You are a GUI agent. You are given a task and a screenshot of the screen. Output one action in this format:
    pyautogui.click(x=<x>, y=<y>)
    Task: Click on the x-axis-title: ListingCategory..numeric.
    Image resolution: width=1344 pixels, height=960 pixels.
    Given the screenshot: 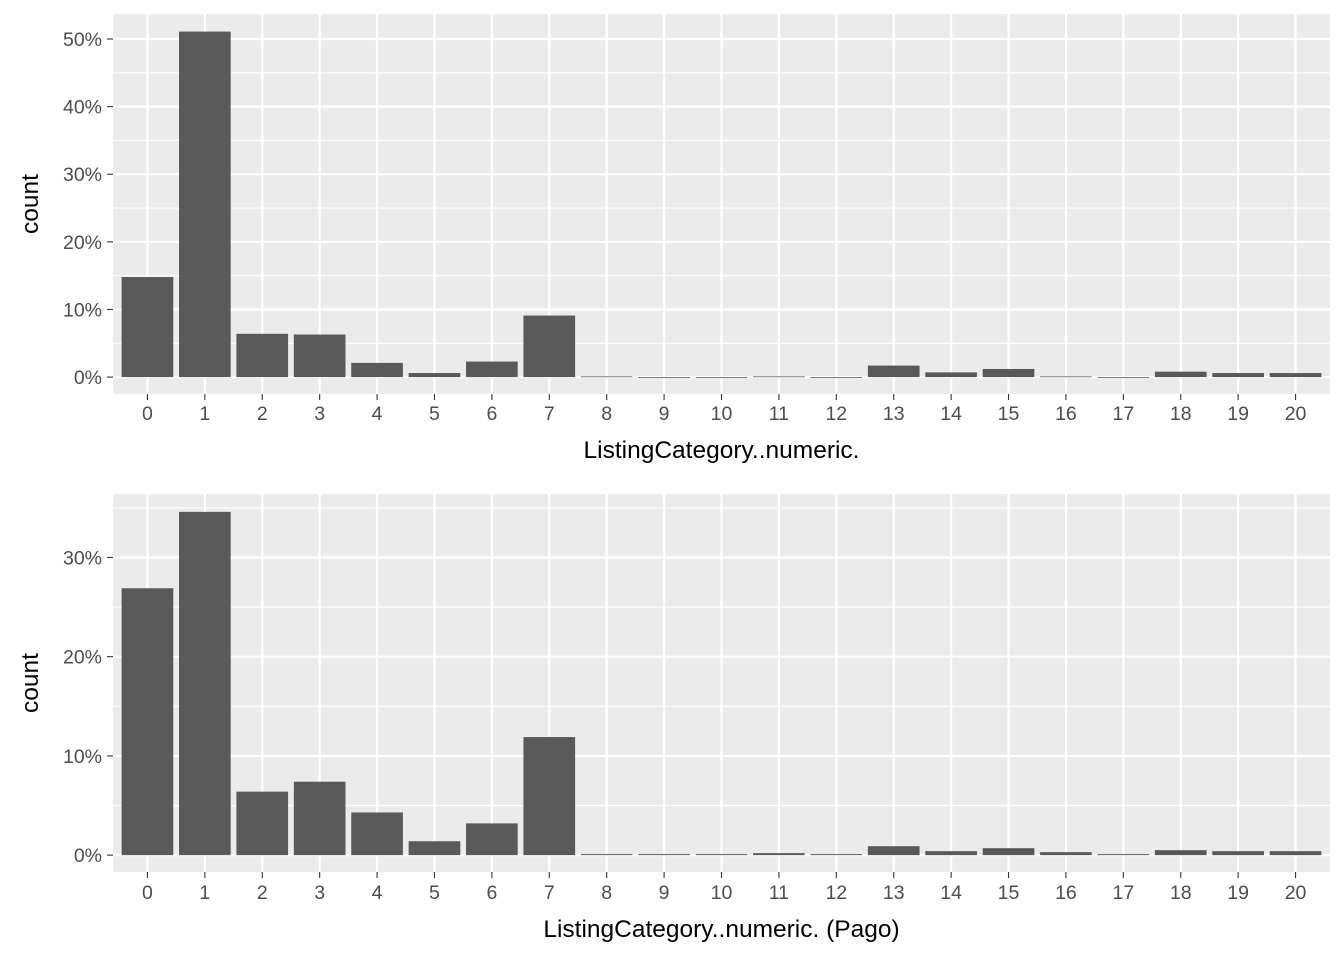 What is the action you would take?
    pyautogui.click(x=722, y=450)
    